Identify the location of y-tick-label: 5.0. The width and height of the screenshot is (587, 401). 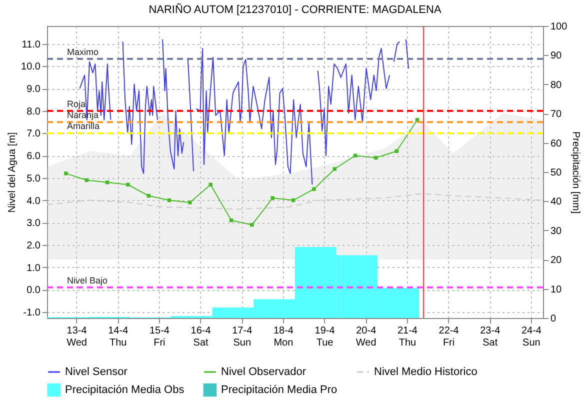
(33, 178).